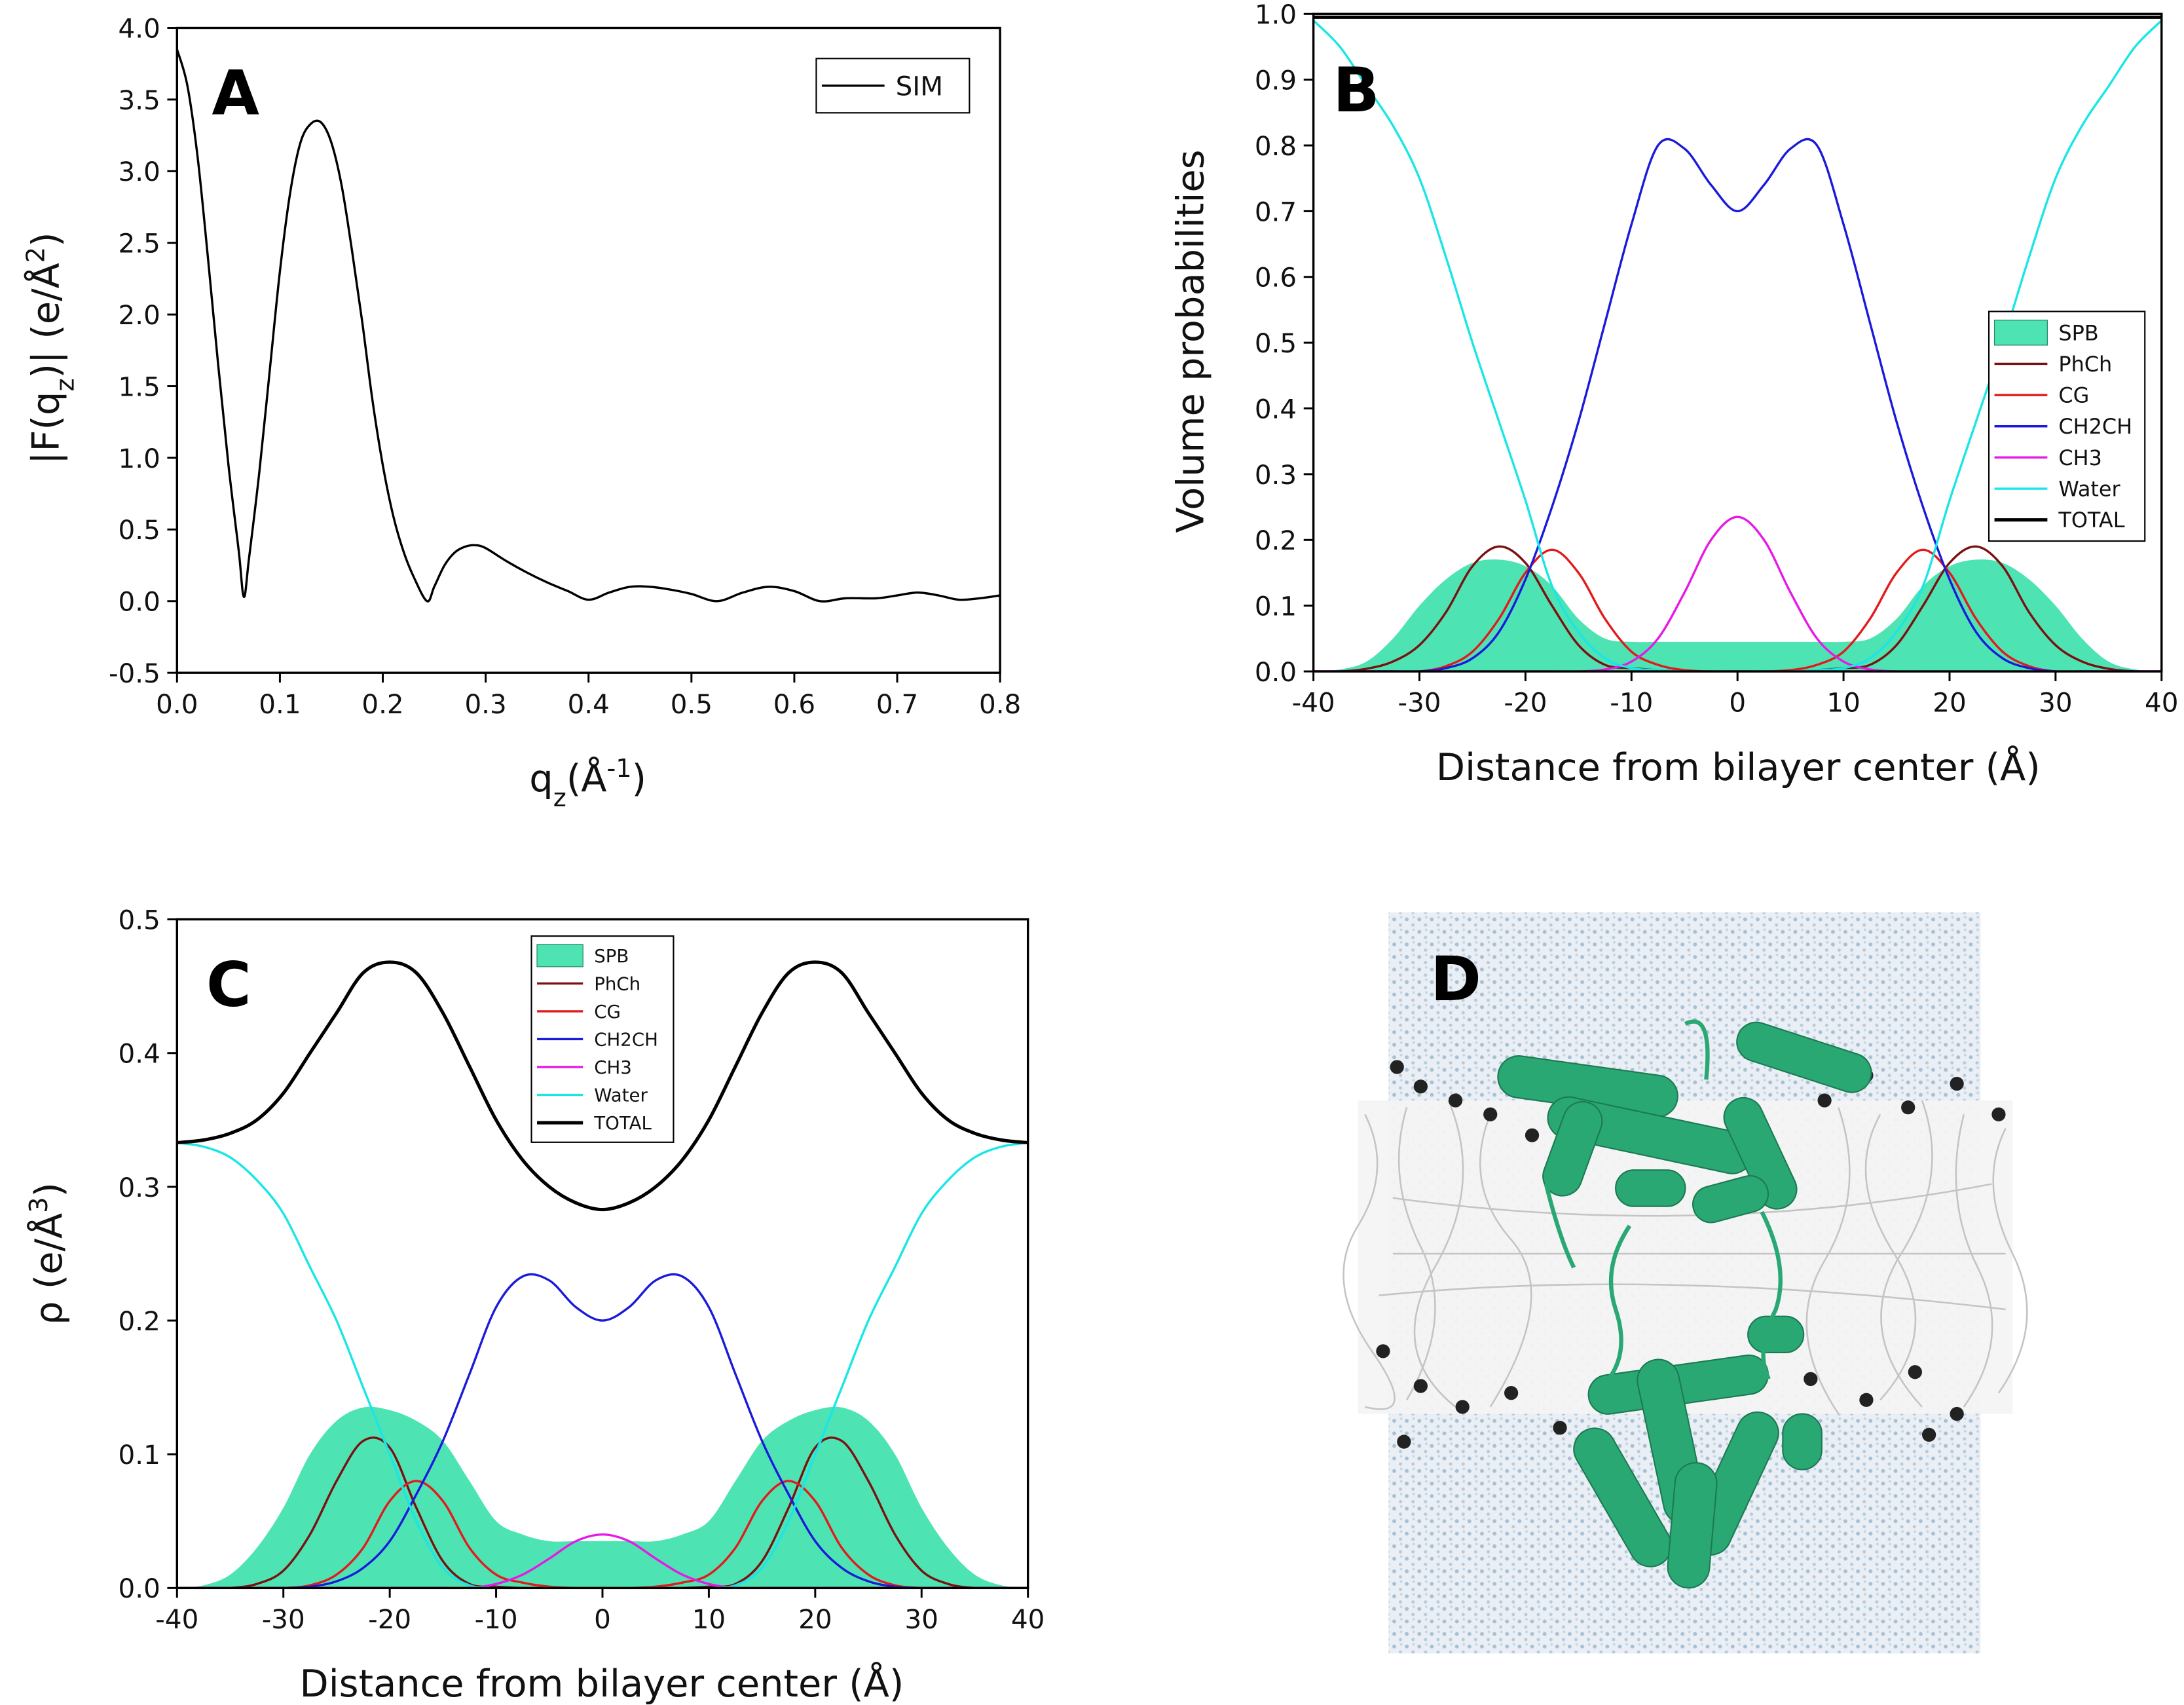  Describe the element at coordinates (139, 171) in the screenshot. I see `y-tick-label: 3.0` at that location.